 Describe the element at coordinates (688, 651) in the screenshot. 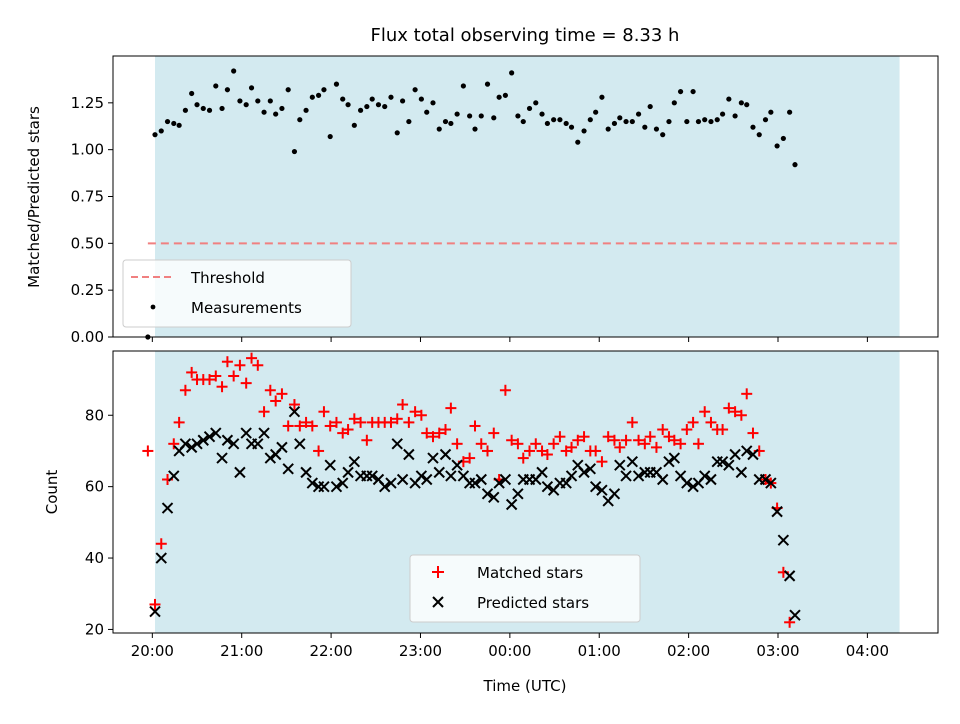

I see `x-tick-label: 02:00` at that location.